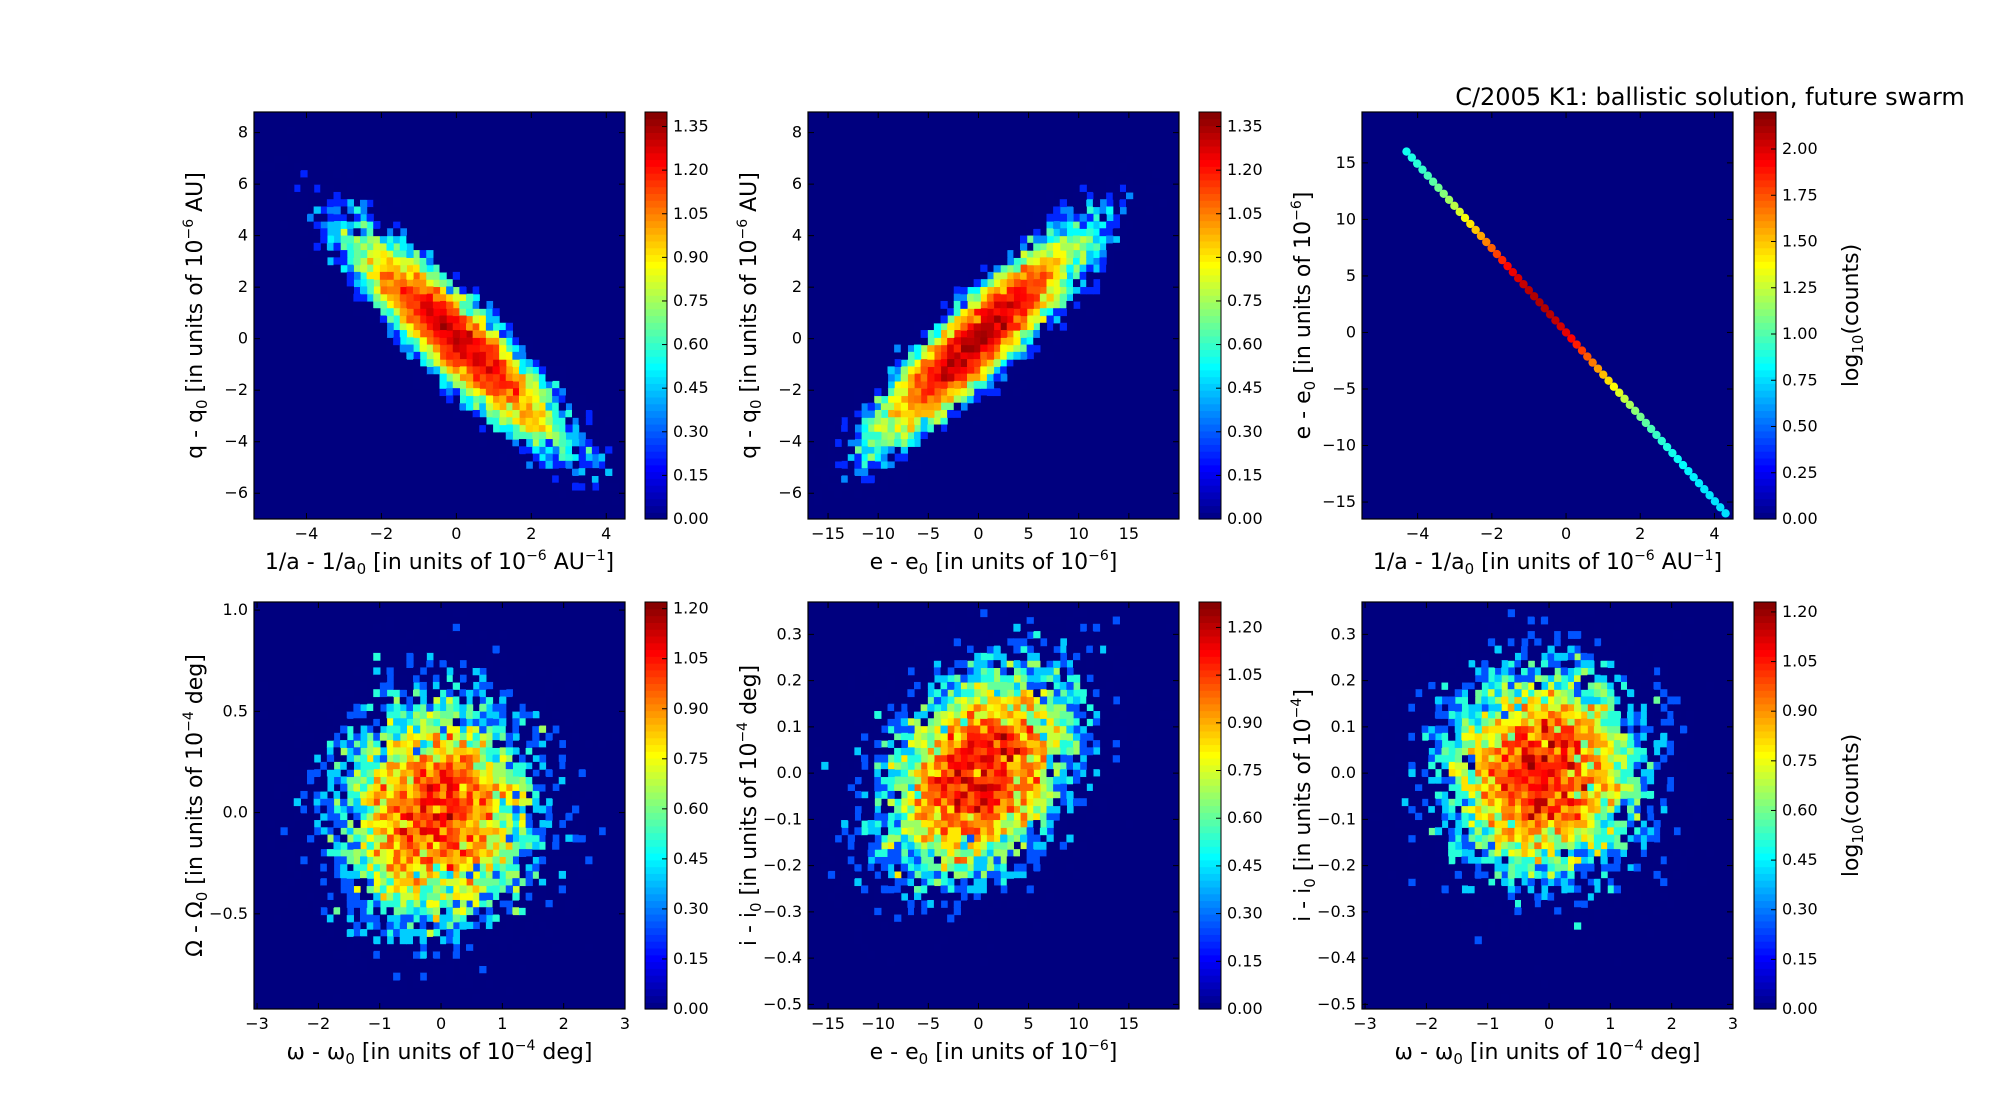 The width and height of the screenshot is (2012, 1112). What do you see at coordinates (790, 441) in the screenshot?
I see `y-tick-label: −4` at bounding box center [790, 441].